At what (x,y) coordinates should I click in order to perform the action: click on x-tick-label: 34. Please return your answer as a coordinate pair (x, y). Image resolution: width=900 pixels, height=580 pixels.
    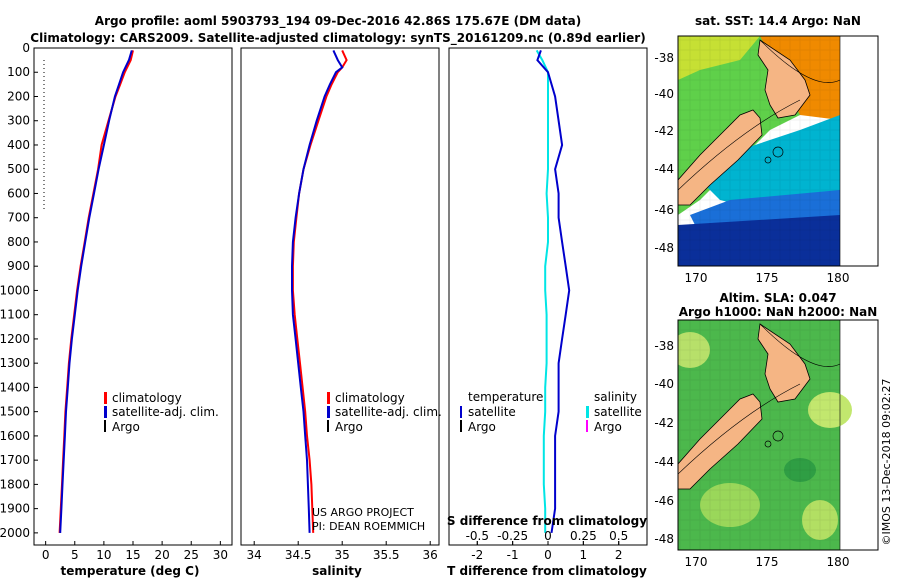
    Looking at the image, I should click on (254, 555).